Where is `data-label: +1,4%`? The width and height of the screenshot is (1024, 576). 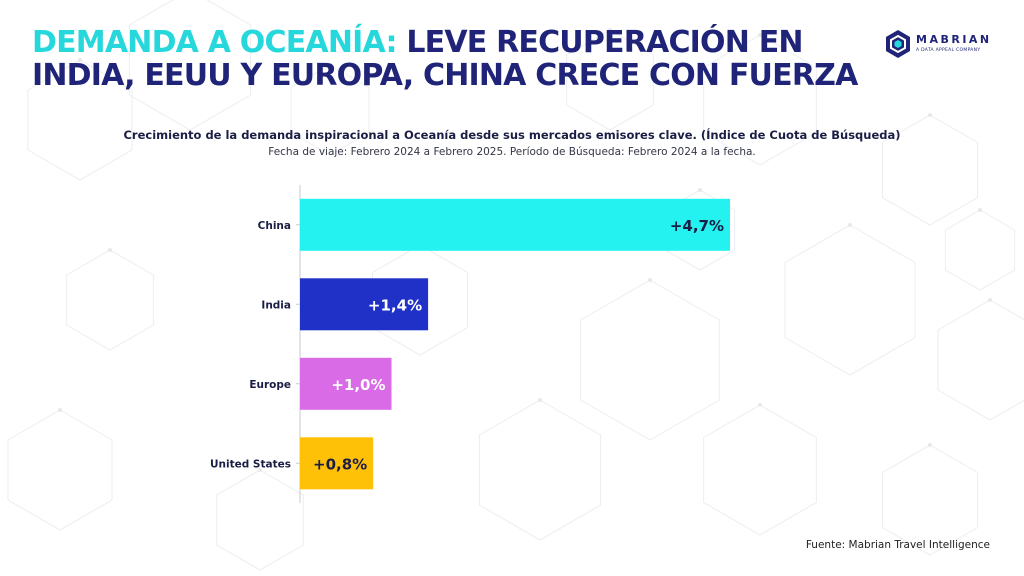 data-label: +1,4% is located at coordinates (395, 305).